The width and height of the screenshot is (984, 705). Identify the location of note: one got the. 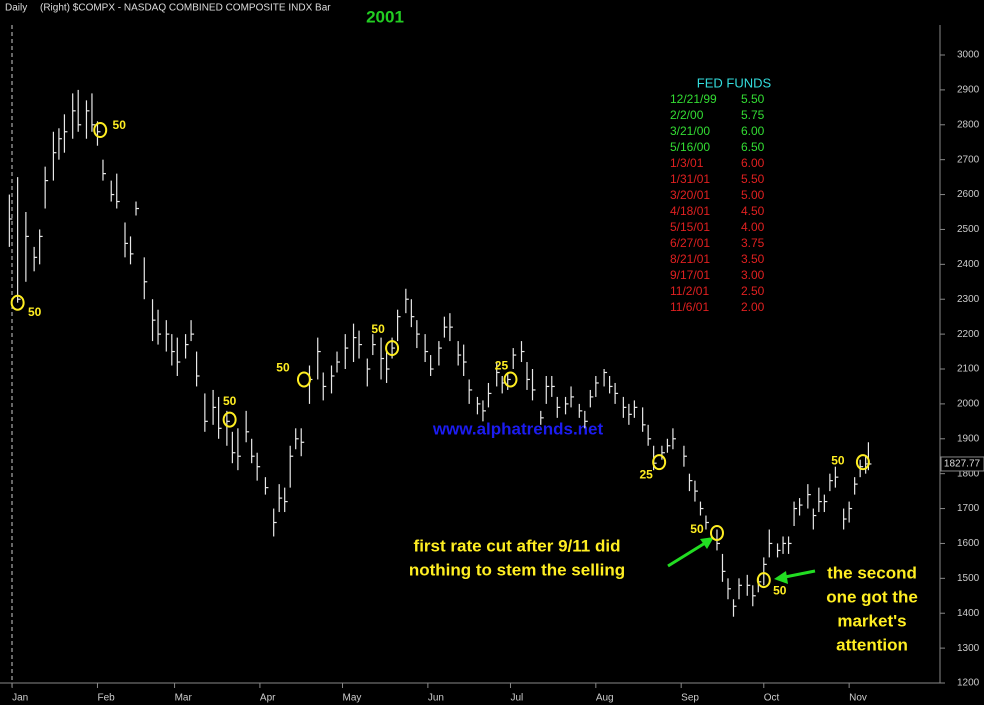
(872, 596).